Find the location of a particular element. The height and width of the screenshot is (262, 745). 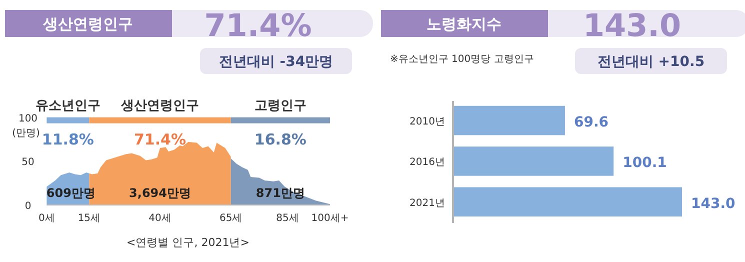

annotation: 16.8% is located at coordinates (280, 139).